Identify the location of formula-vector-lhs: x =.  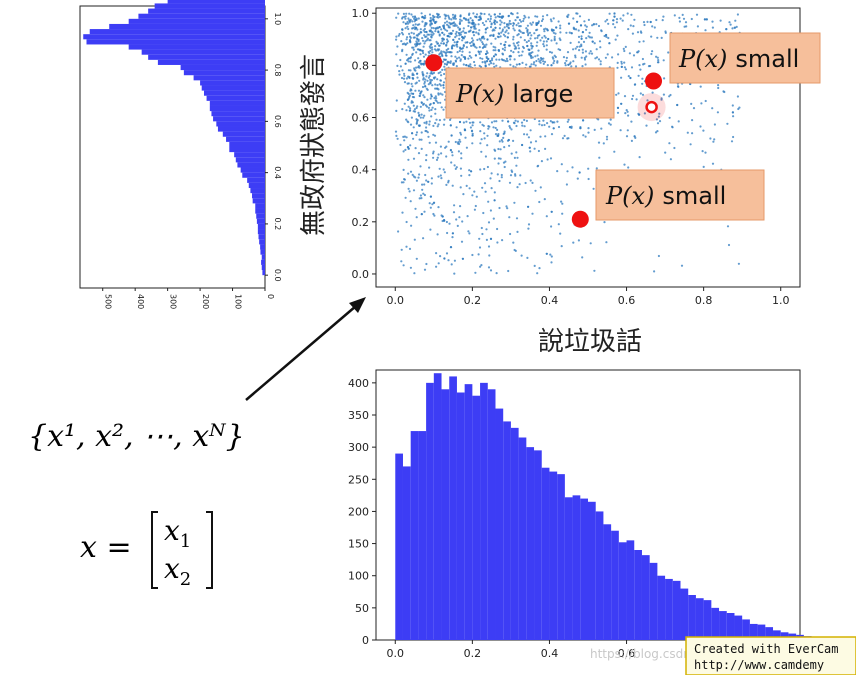
(106, 547).